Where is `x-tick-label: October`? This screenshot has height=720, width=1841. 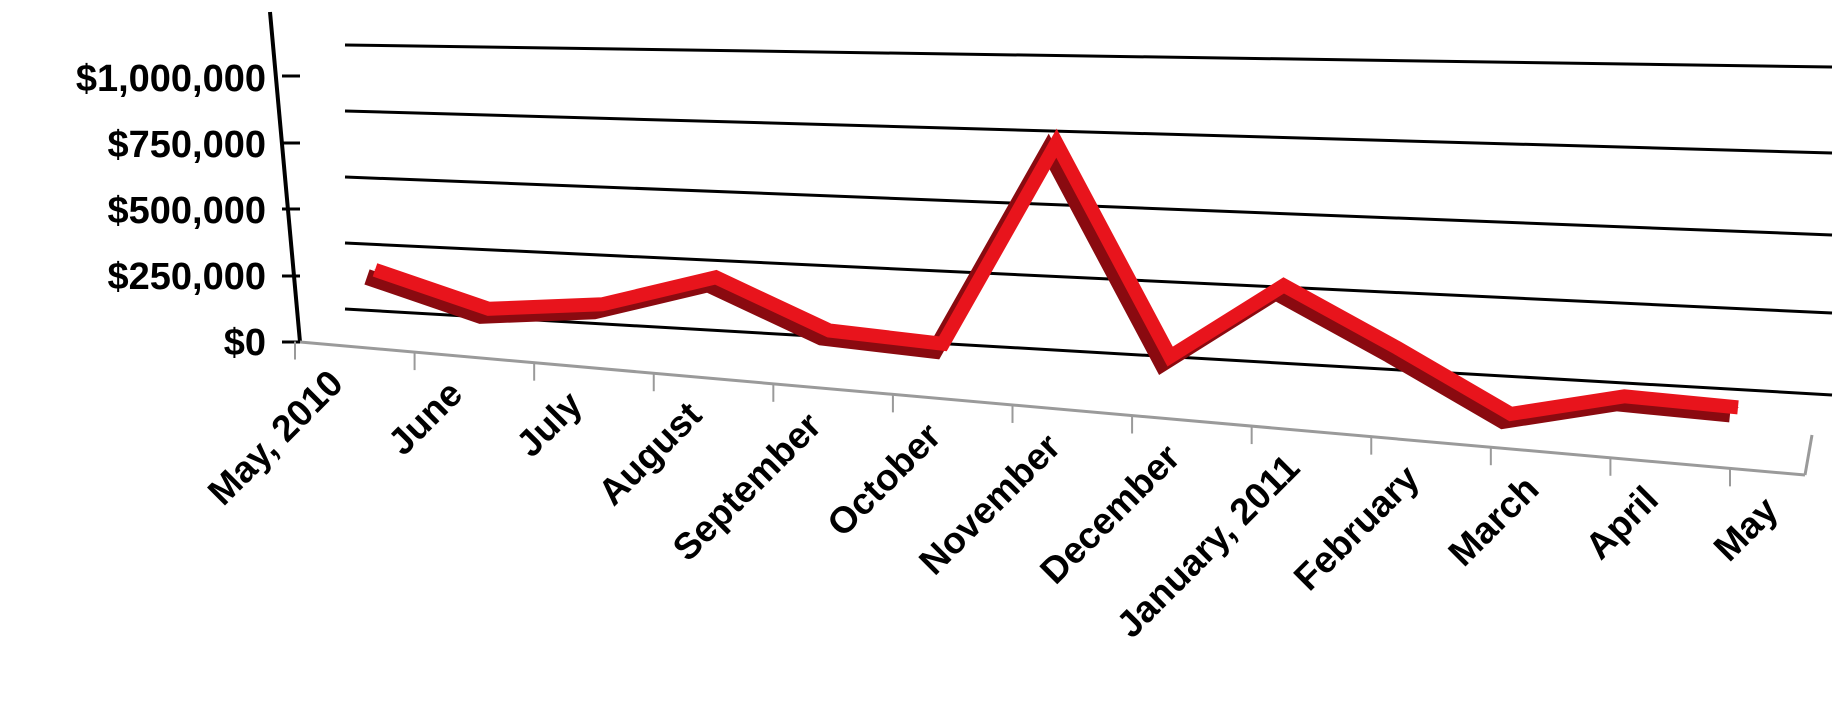 x-tick-label: October is located at coordinates (883, 479).